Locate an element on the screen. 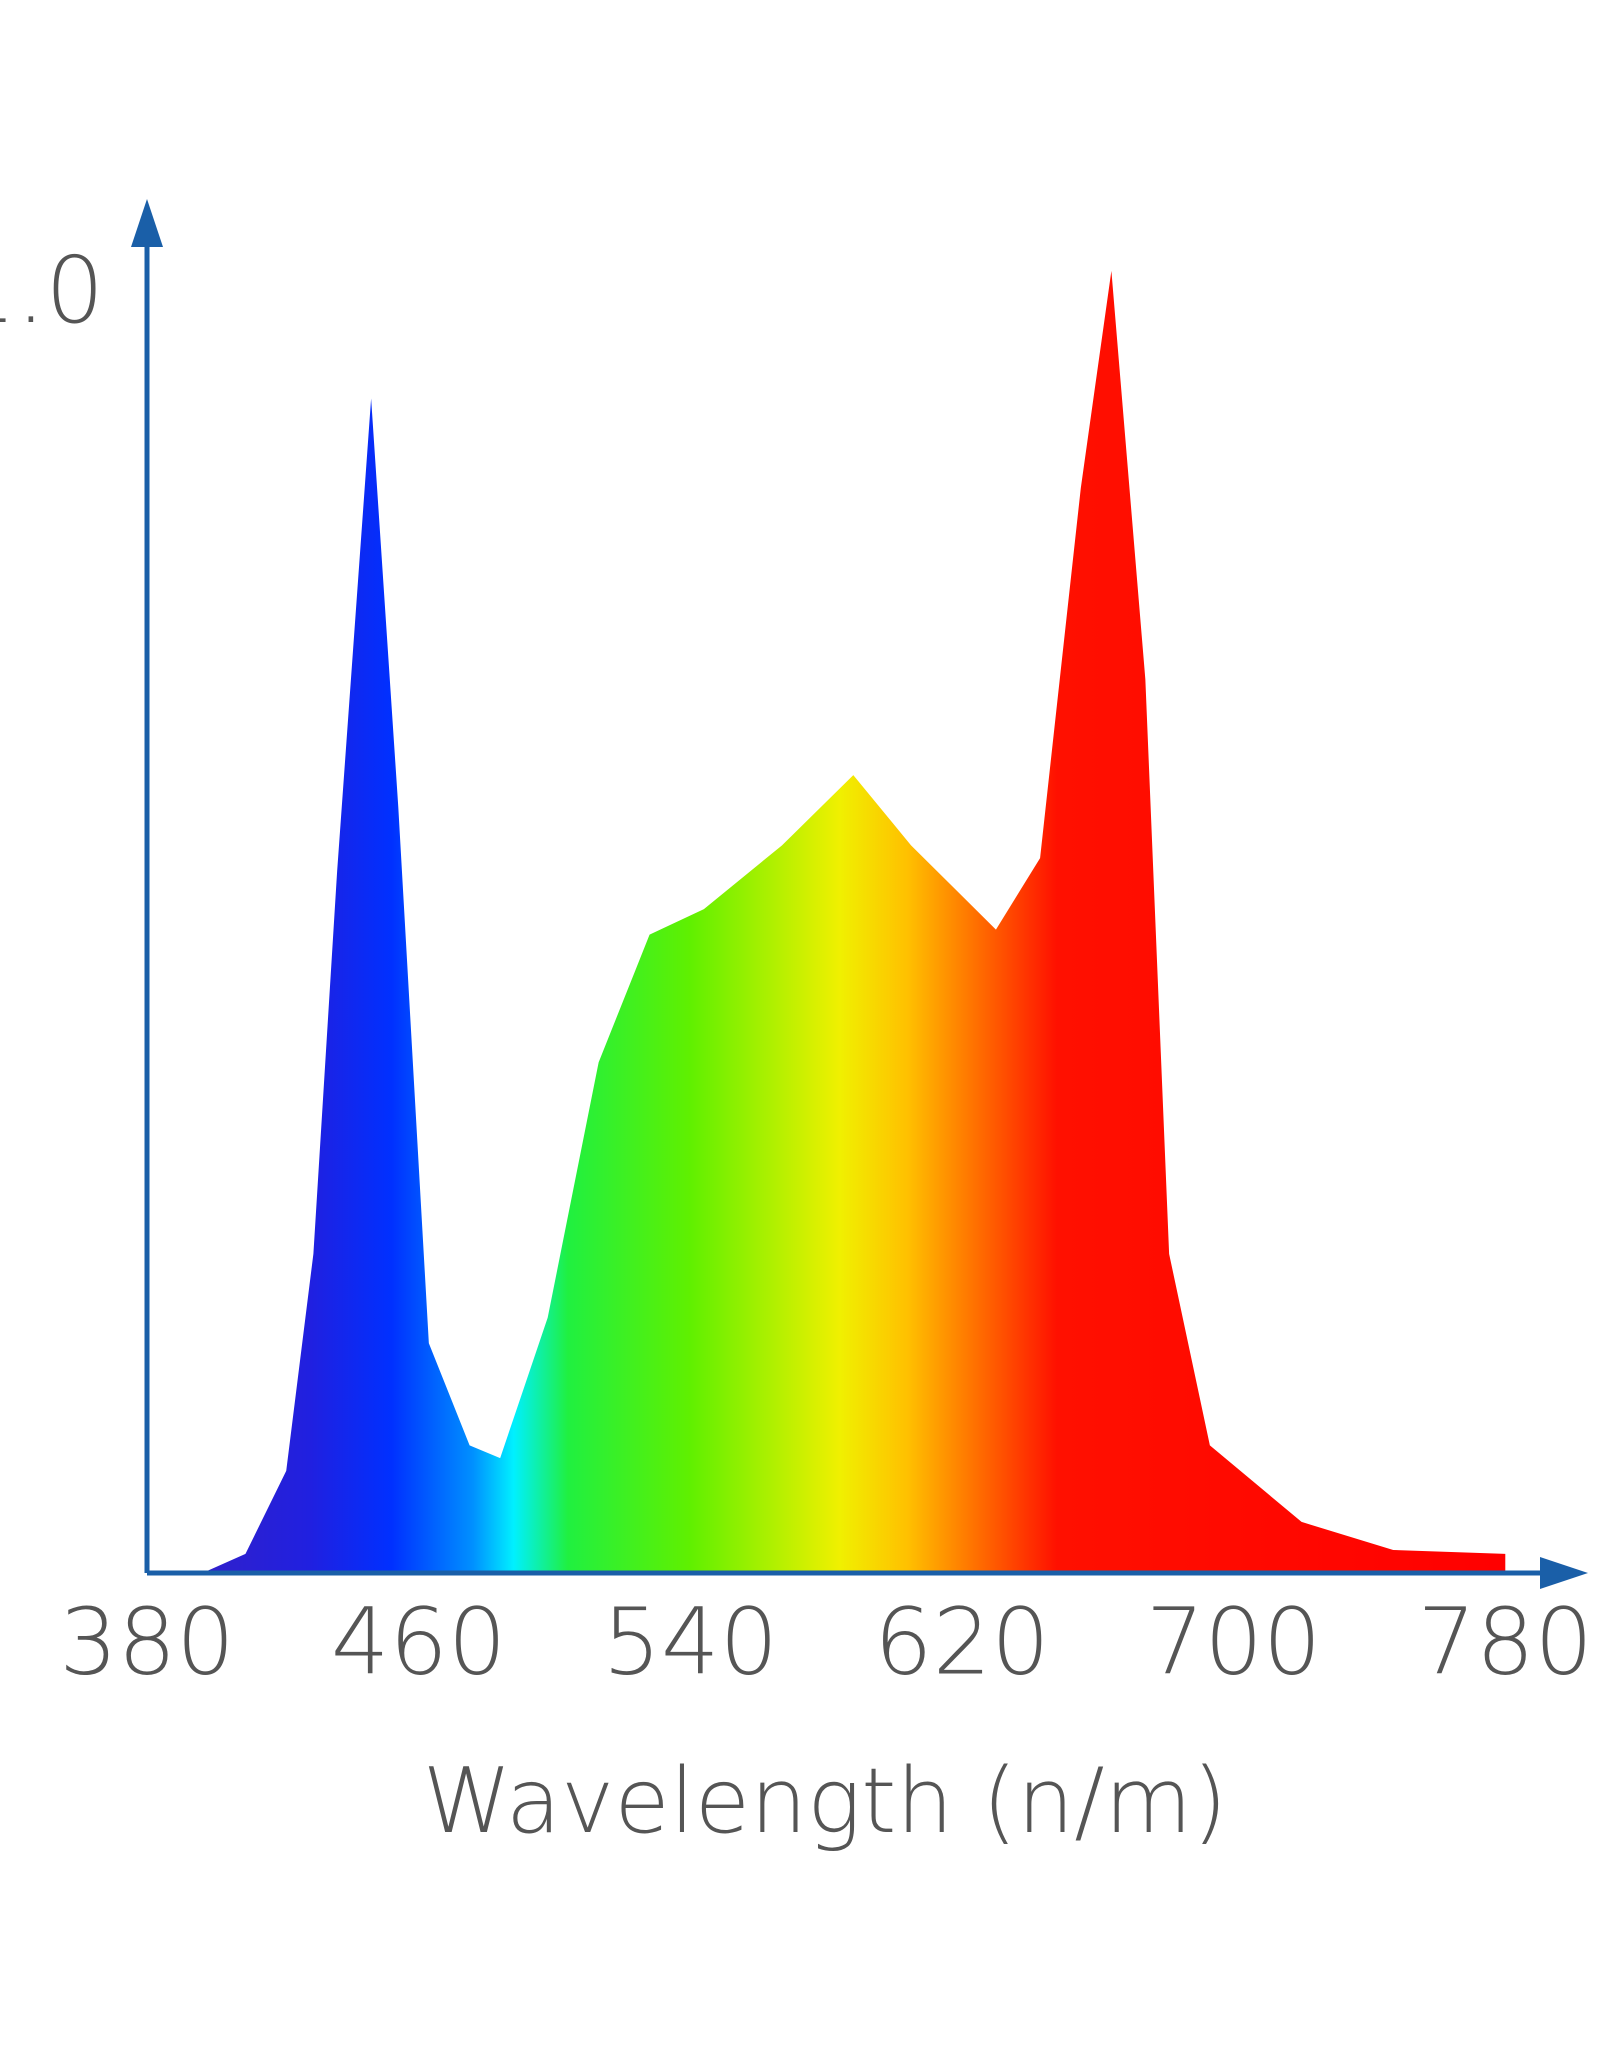  x-tick-label: 700 is located at coordinates (1234, 1642).